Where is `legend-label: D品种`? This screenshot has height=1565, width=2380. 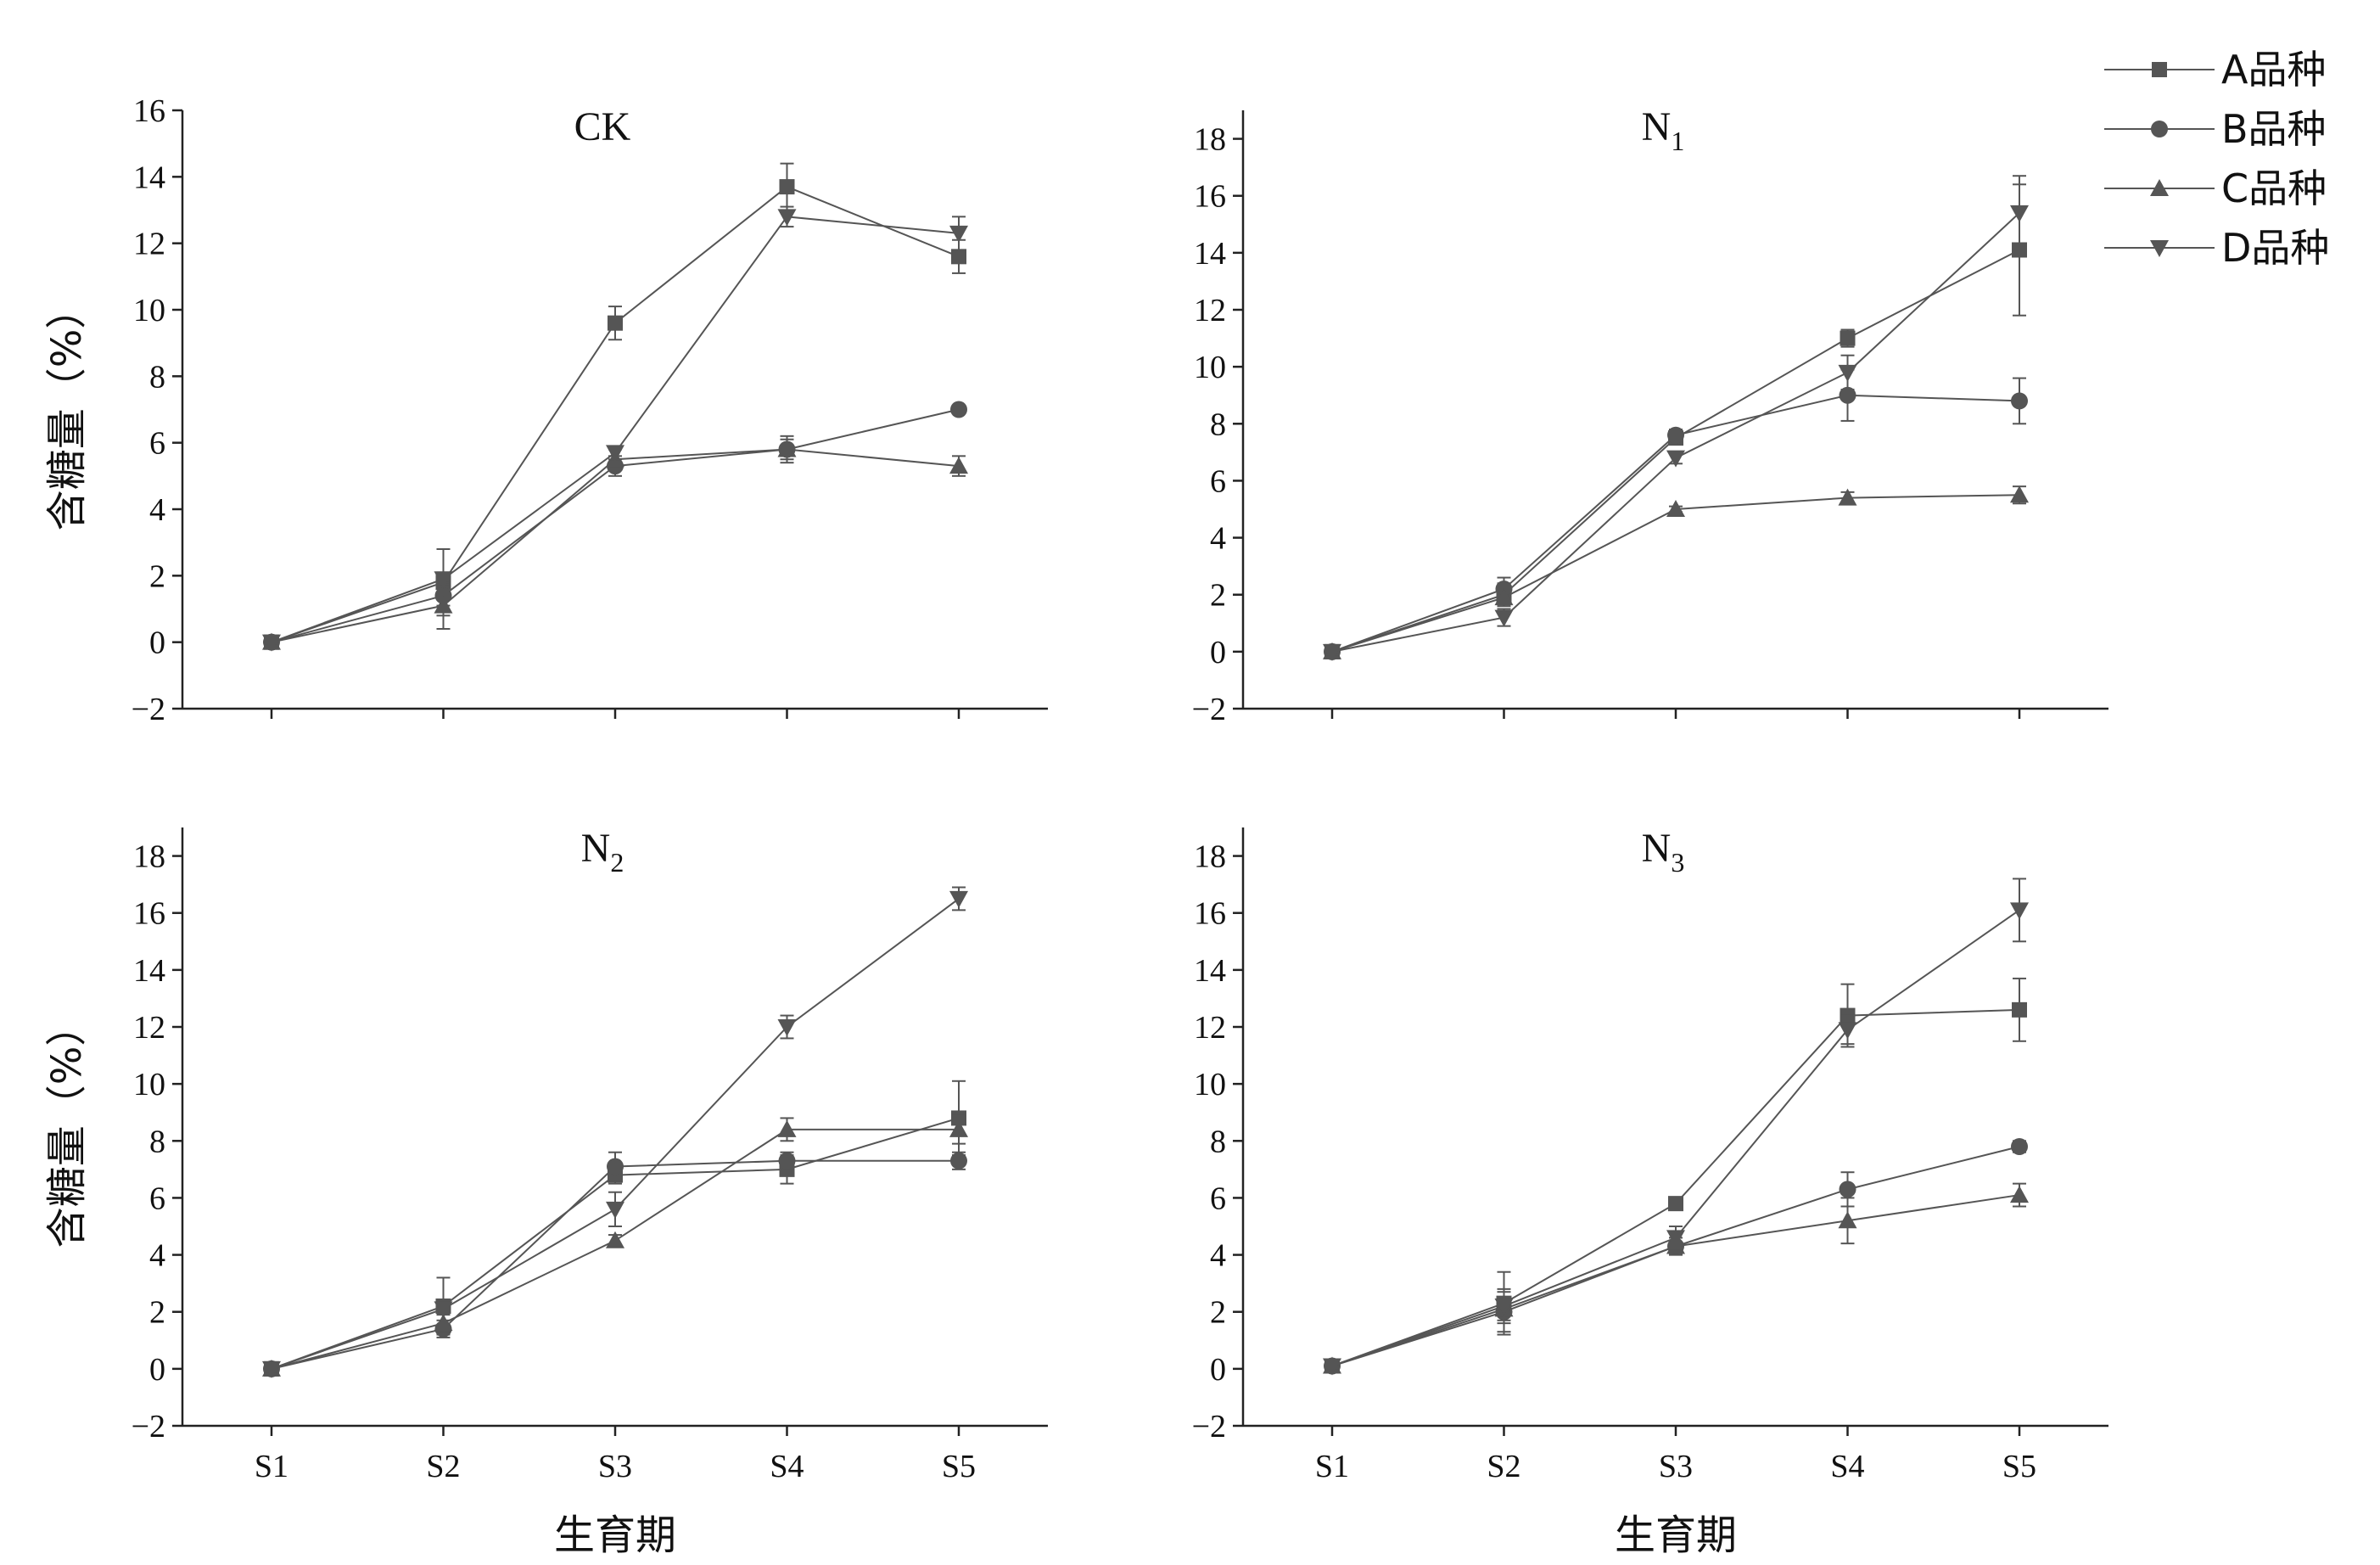 legend-label: D品种 is located at coordinates (2275, 248).